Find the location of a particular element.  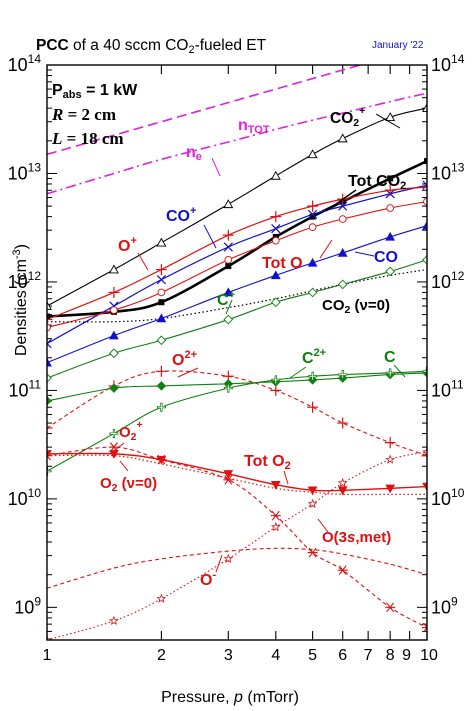

pabs-text: Pabs = 1 kW is located at coordinates (95, 91).